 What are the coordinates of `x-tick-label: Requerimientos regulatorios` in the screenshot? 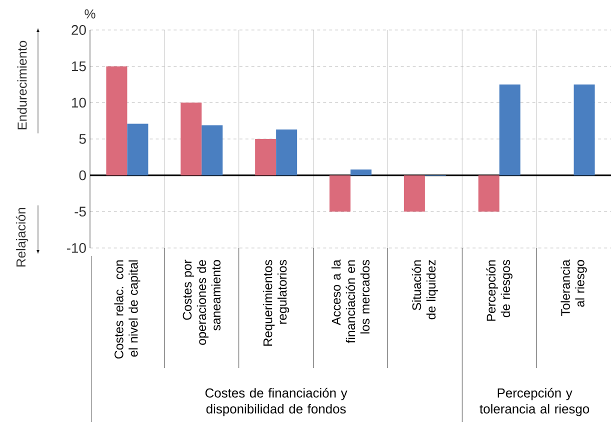 It's located at (276, 303).